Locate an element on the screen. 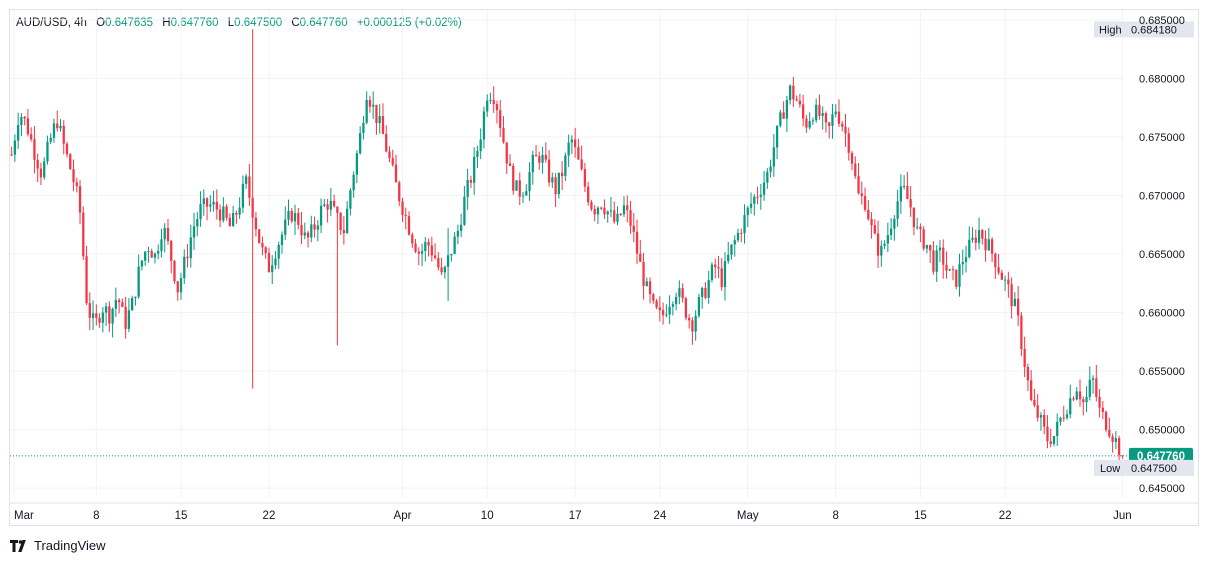 This screenshot has height=564, width=1209. low-label: L is located at coordinates (231, 23).